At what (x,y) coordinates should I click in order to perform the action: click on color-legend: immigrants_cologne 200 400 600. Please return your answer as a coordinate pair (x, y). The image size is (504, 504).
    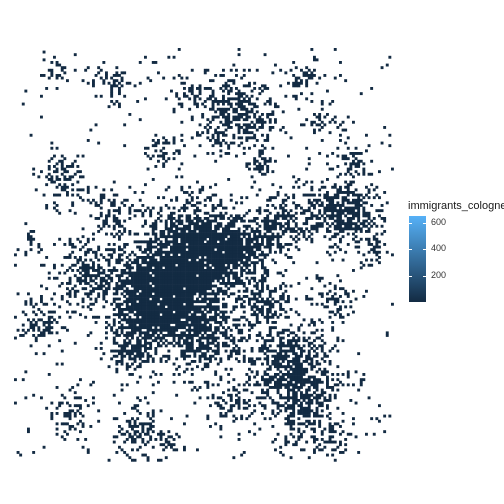
    Looking at the image, I should click on (454, 255).